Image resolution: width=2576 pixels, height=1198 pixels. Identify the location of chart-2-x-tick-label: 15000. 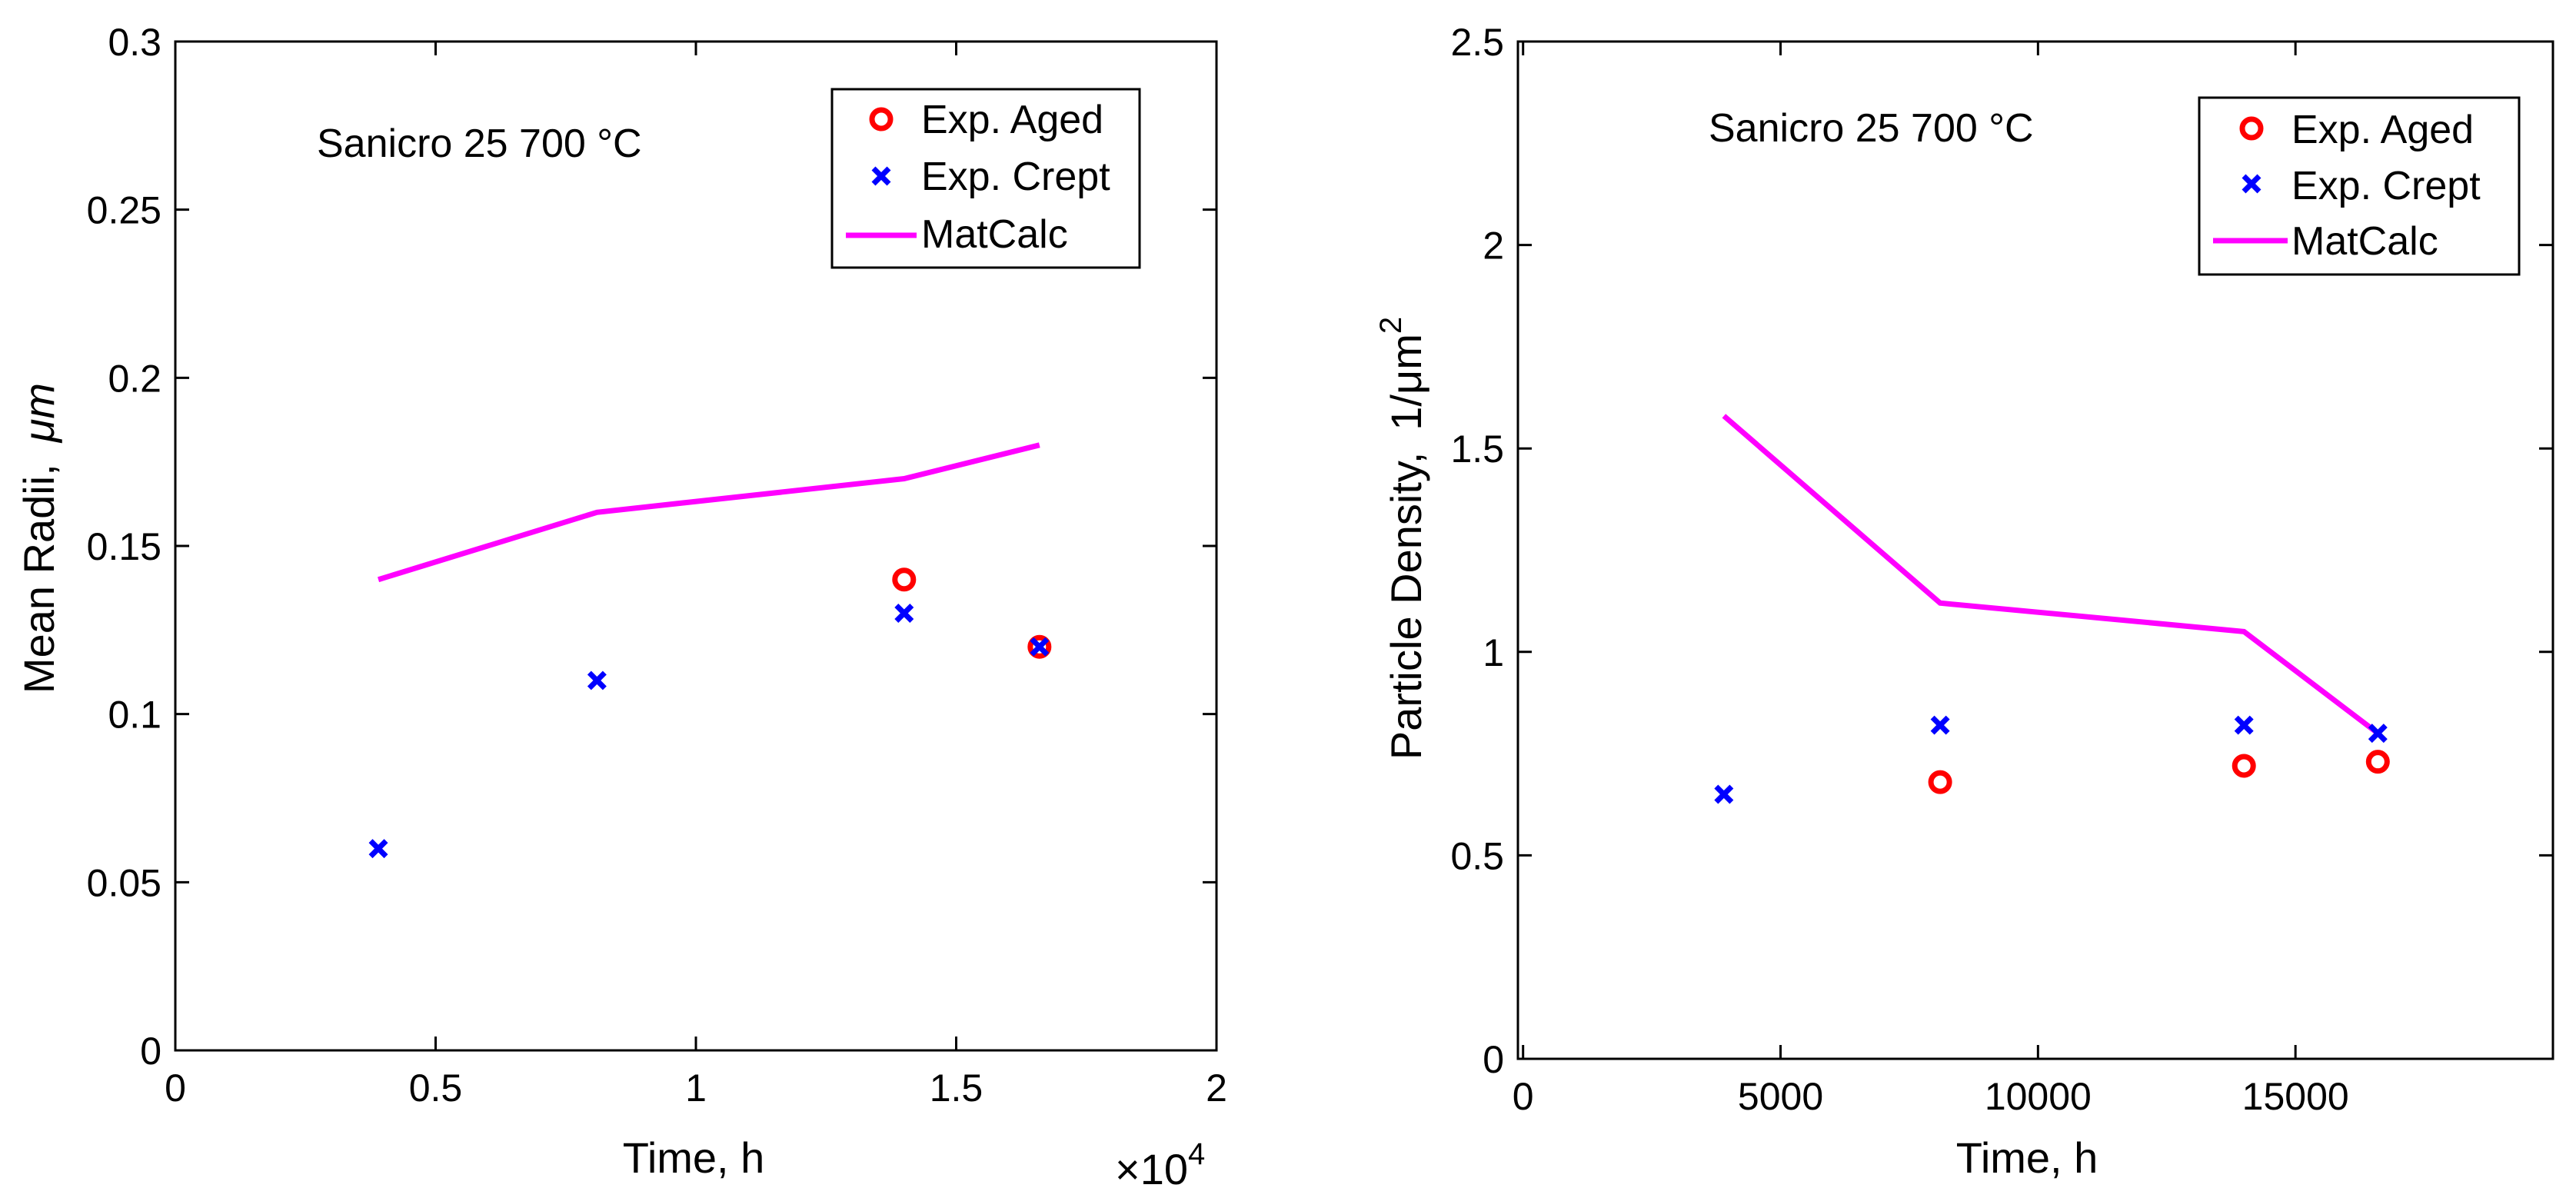
(2296, 1096).